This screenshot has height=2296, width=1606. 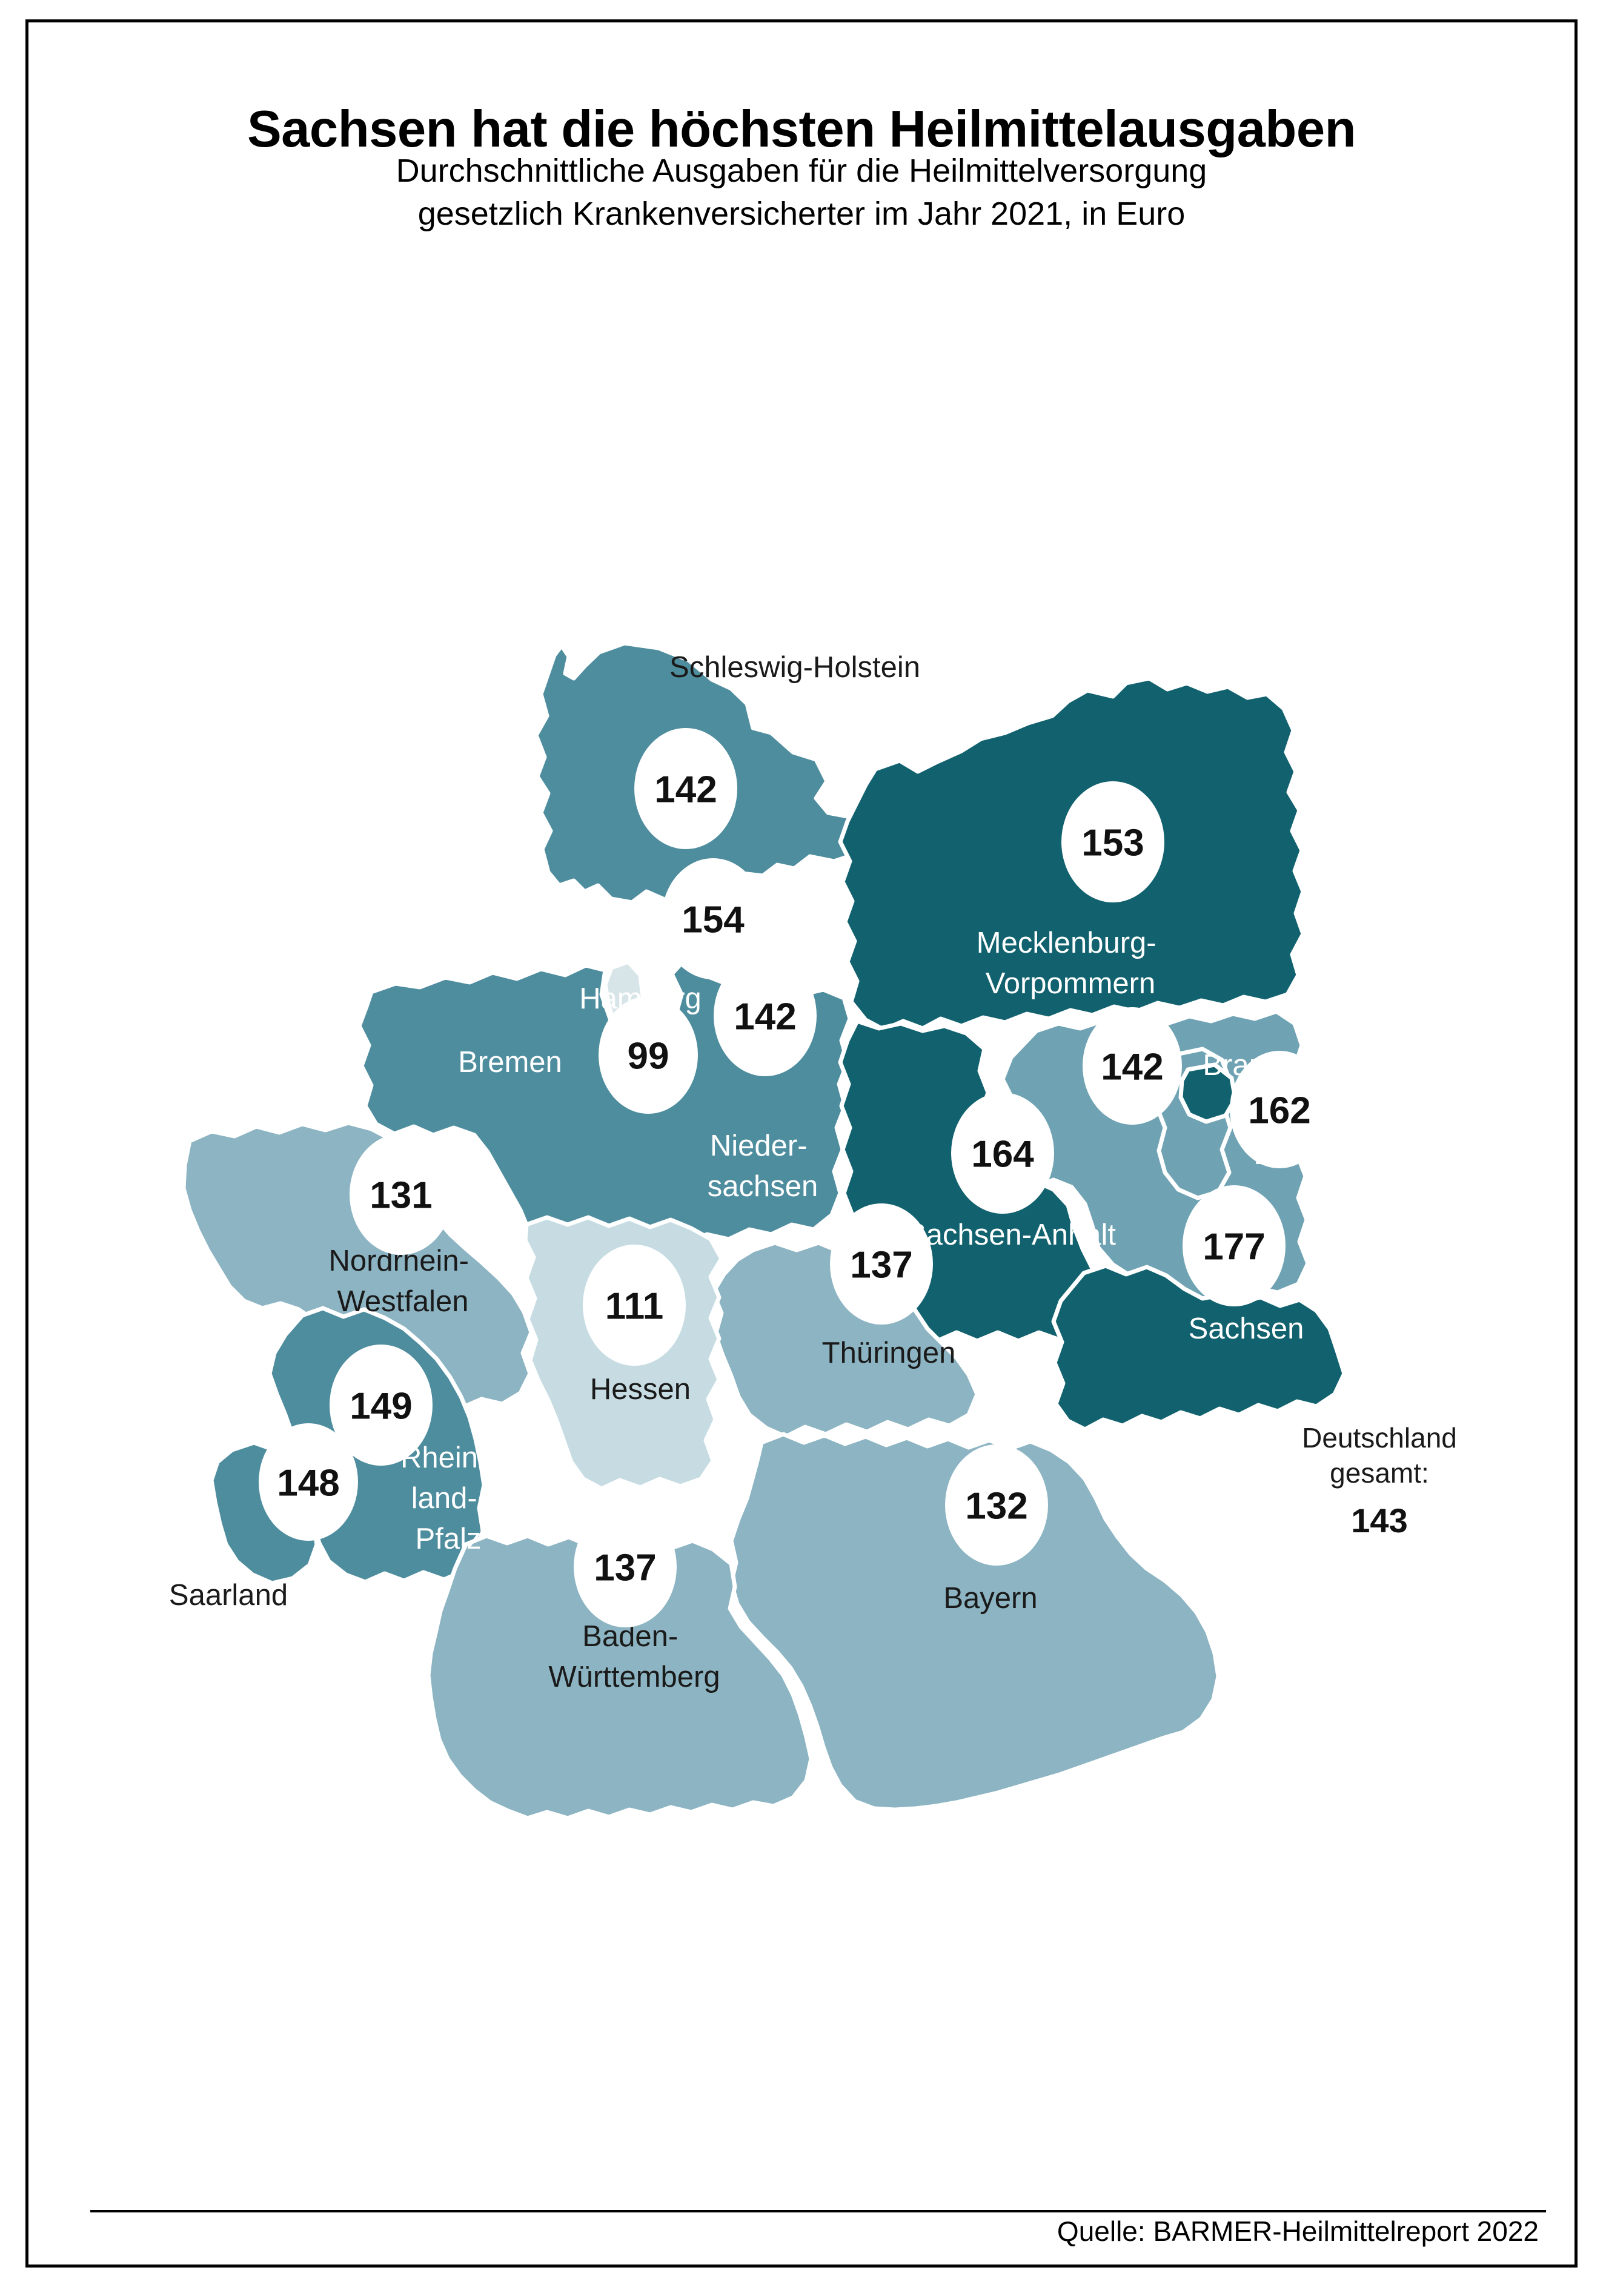 What do you see at coordinates (800, 2229) in the screenshot?
I see `source-bar: Quelle: BARMER-Heilmittelreport 2022` at bounding box center [800, 2229].